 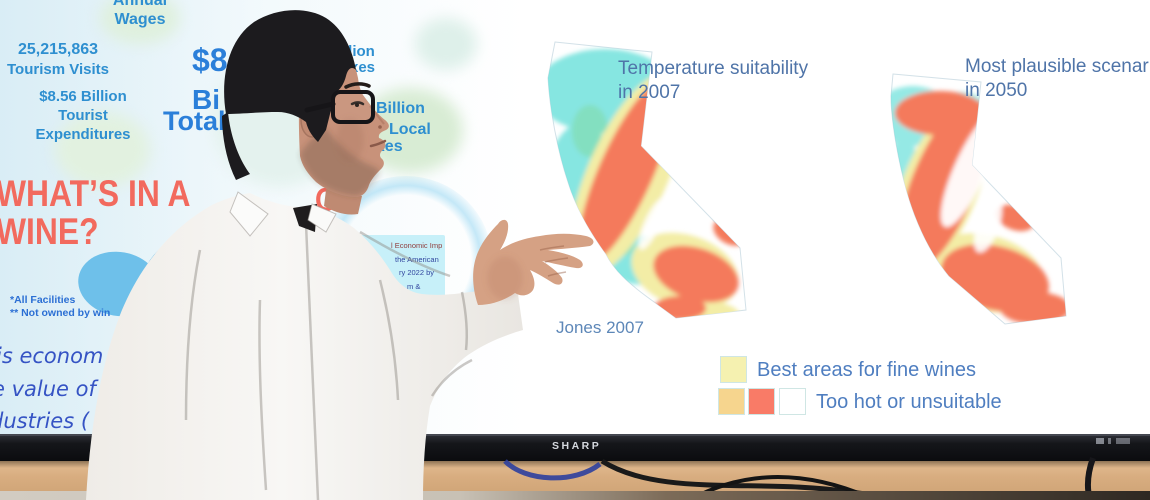 What do you see at coordinates (95, 193) in the screenshot?
I see `slide-headline-line1: WHAT’S IN A` at bounding box center [95, 193].